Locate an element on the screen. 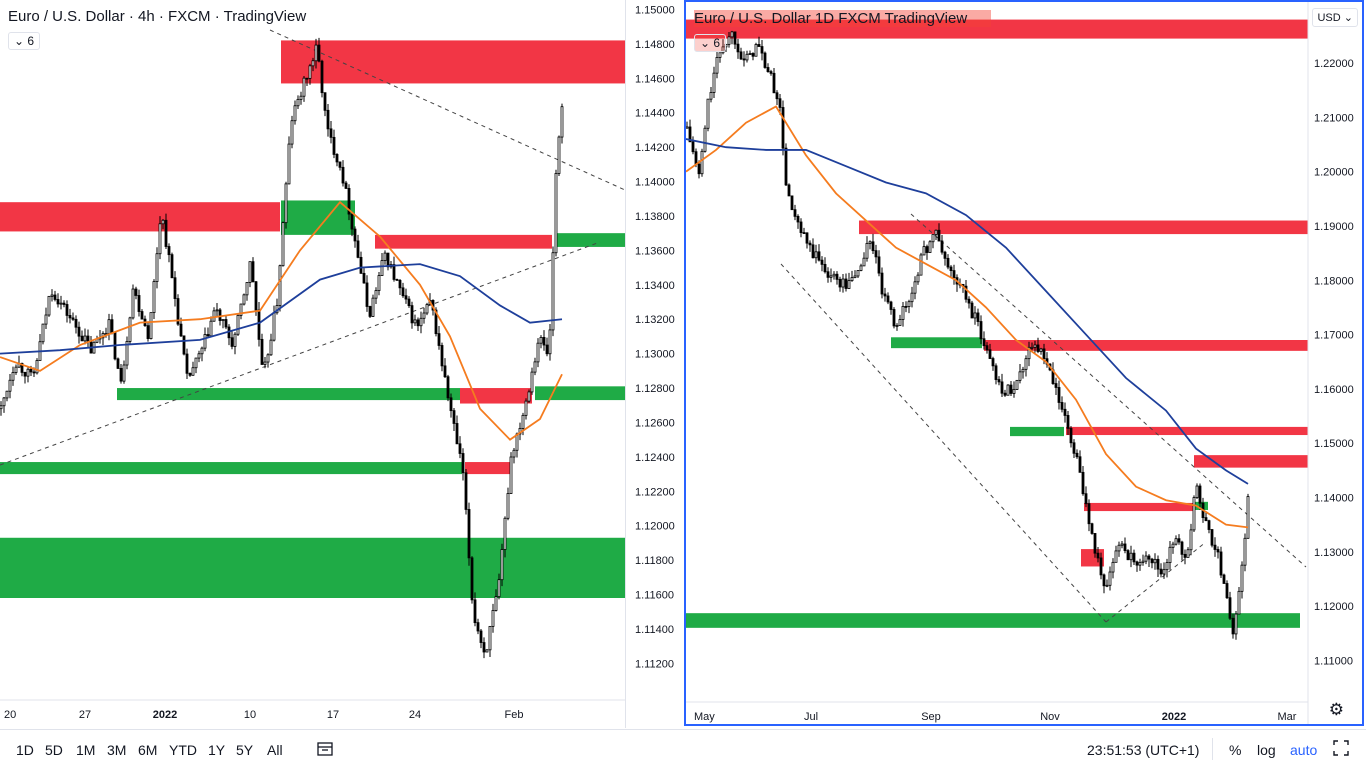 This screenshot has width=1366, height=769. timeframe-all-button: All is located at coordinates (275, 750).